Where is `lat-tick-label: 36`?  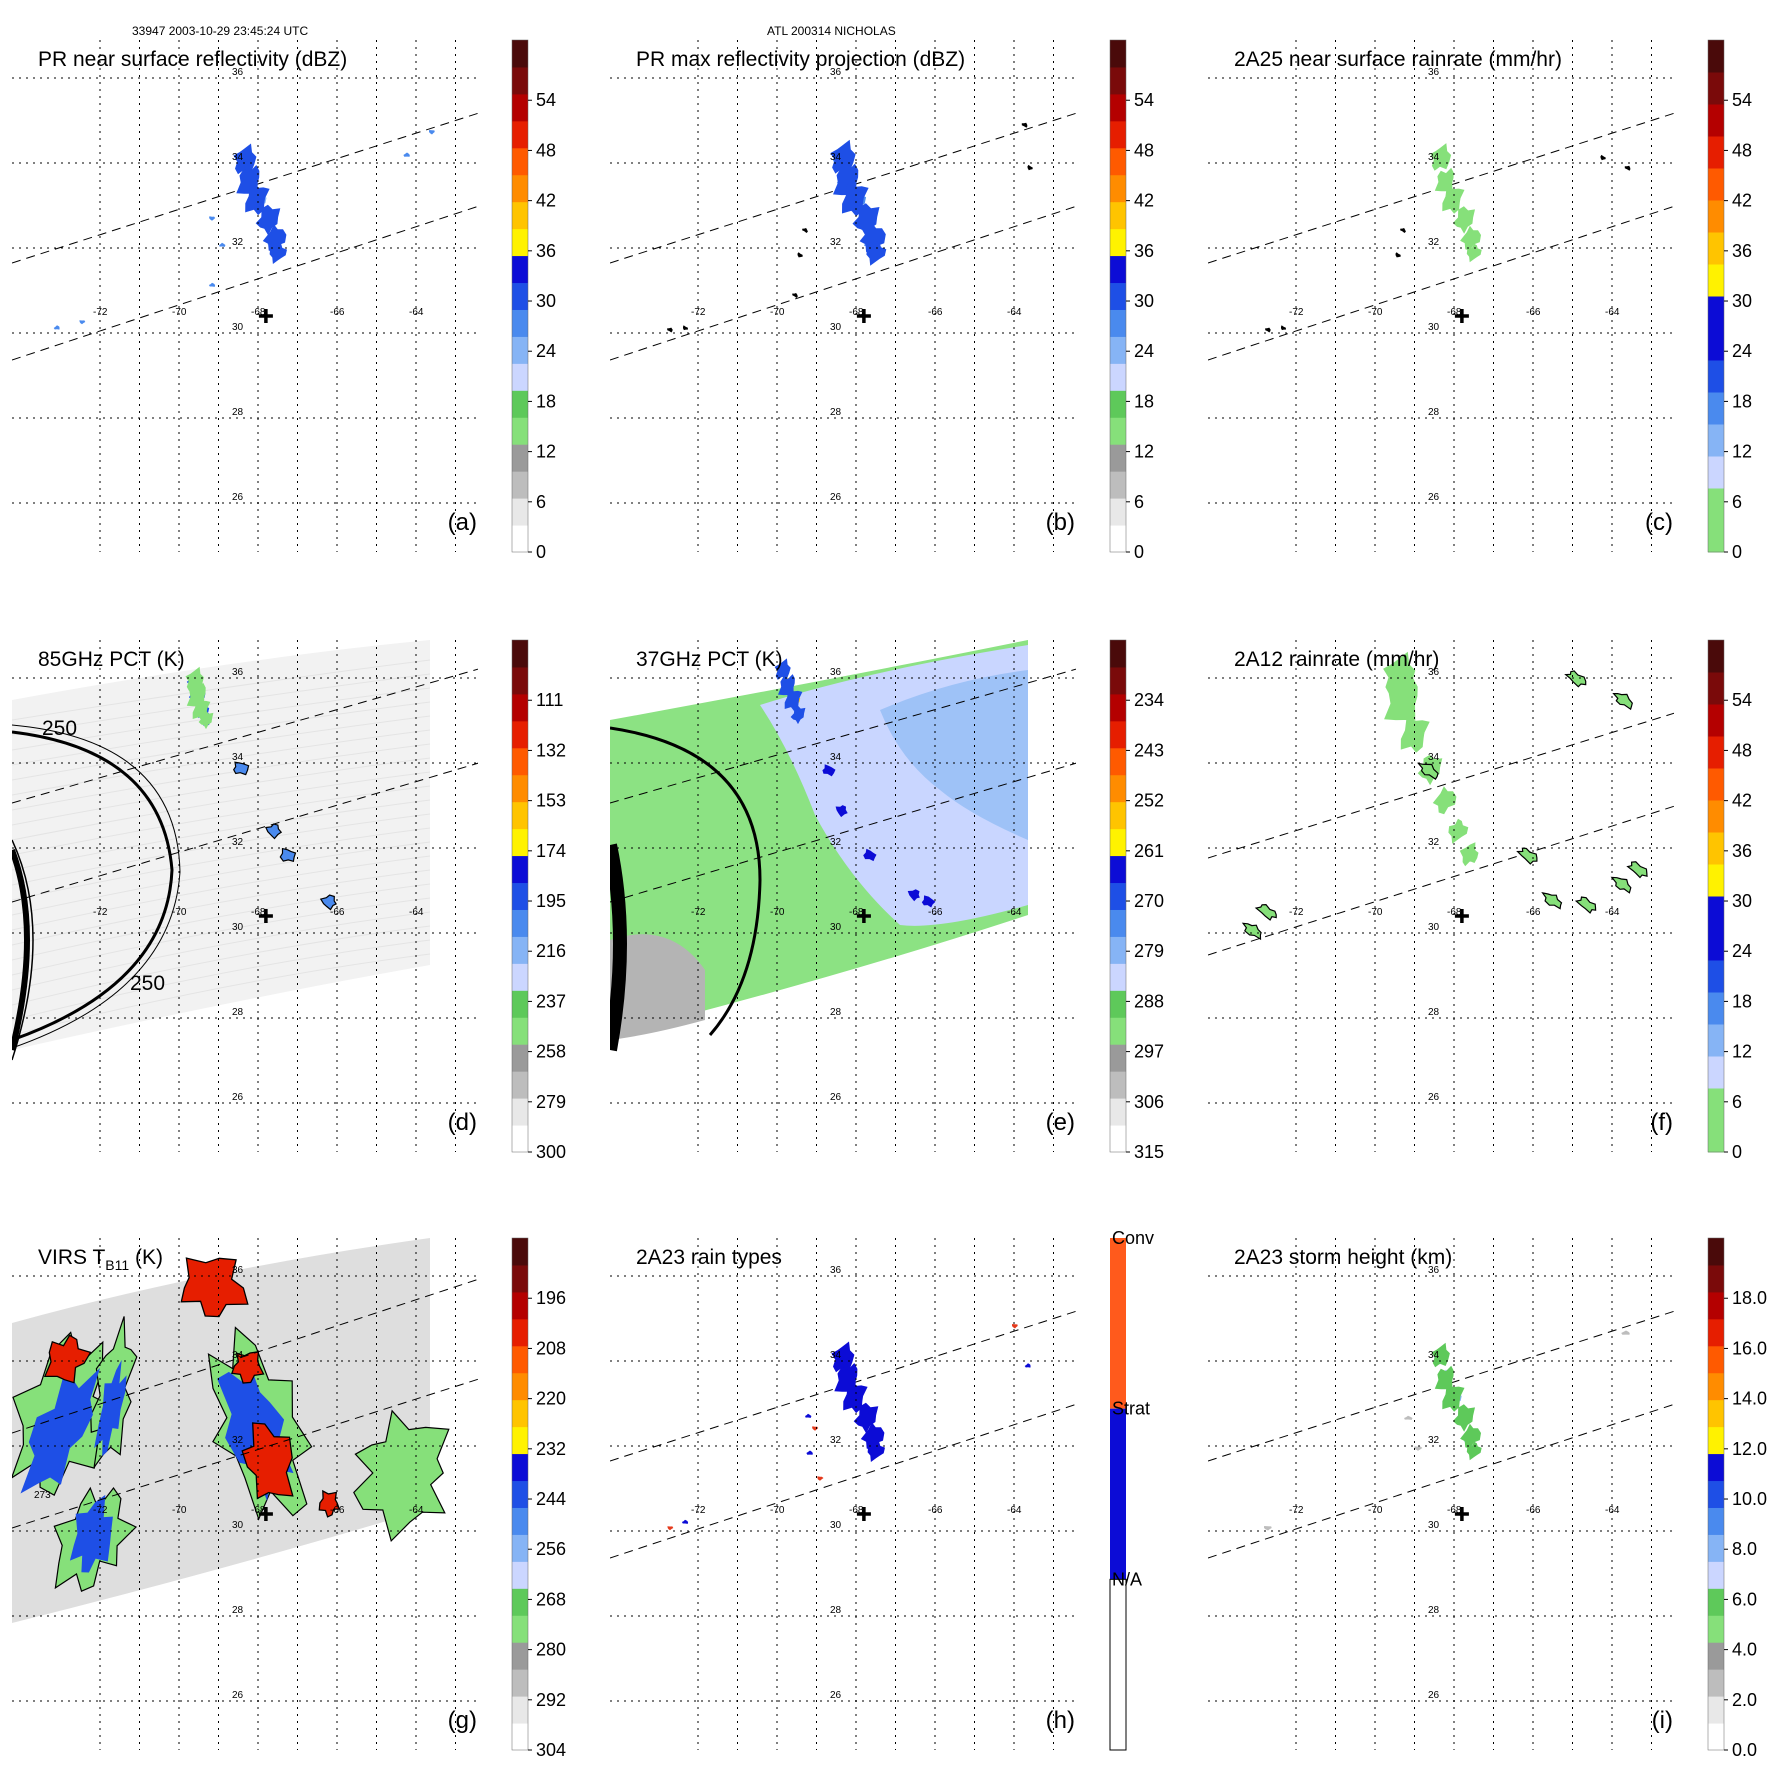
lat-tick-label: 36 is located at coordinates (238, 1270).